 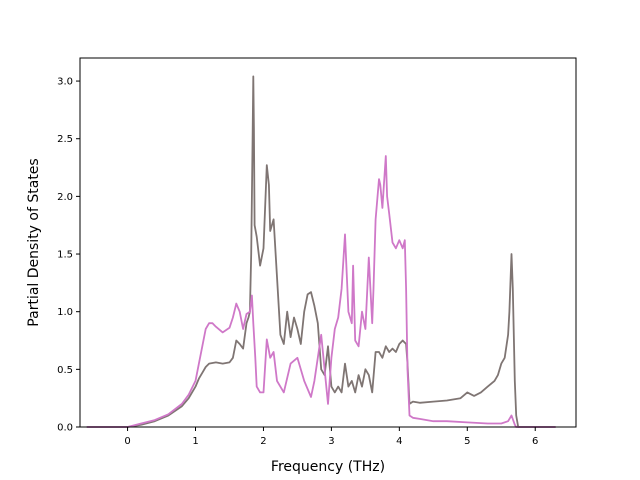 What do you see at coordinates (535, 441) in the screenshot?
I see `x-tick-label: 6` at bounding box center [535, 441].